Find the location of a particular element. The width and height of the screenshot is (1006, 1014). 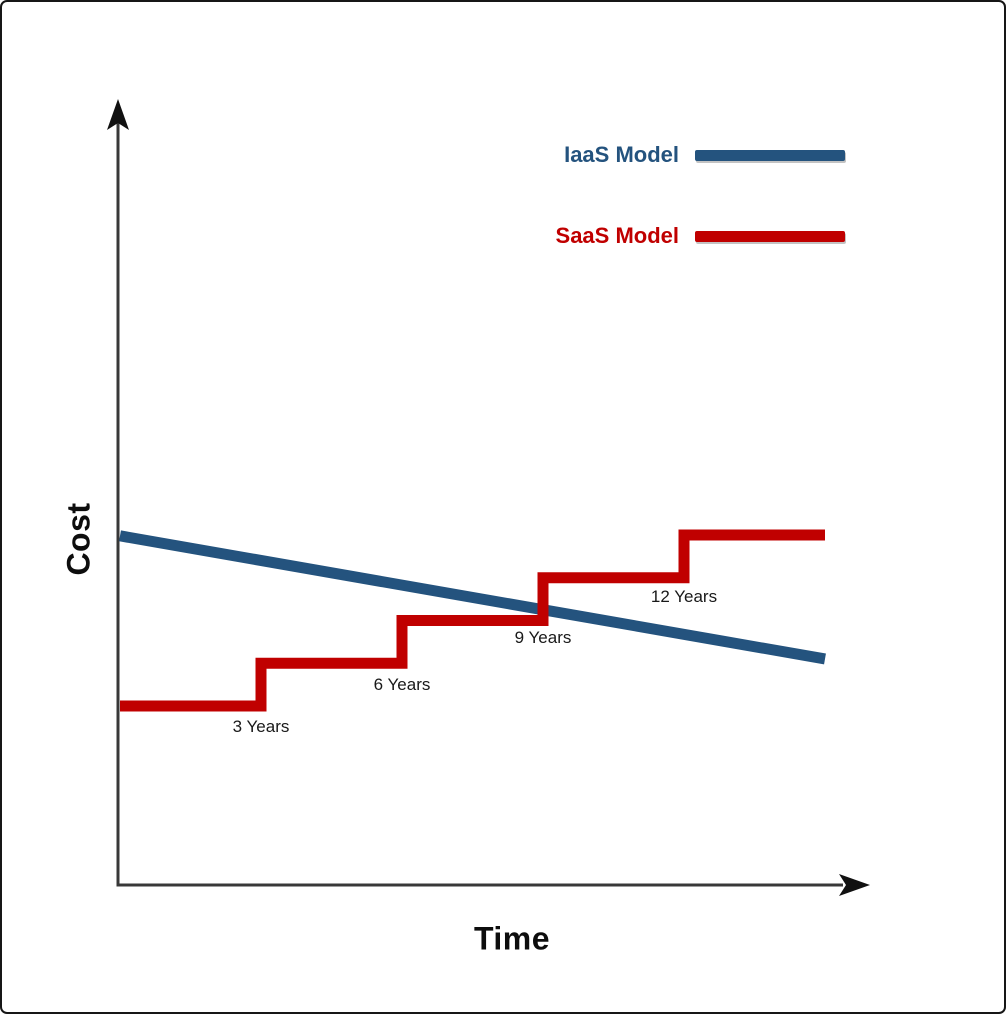

x-axis-label: Time is located at coordinates (512, 938).